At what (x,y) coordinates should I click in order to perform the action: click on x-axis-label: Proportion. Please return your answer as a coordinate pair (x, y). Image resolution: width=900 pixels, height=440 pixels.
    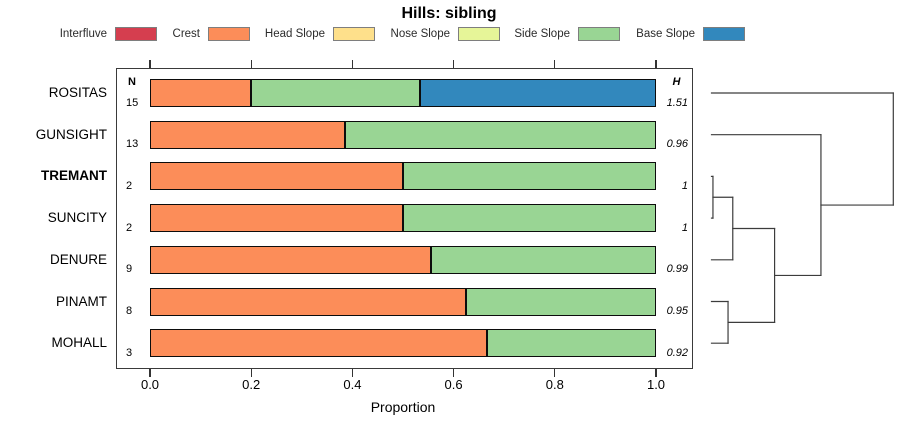
    Looking at the image, I should click on (403, 407).